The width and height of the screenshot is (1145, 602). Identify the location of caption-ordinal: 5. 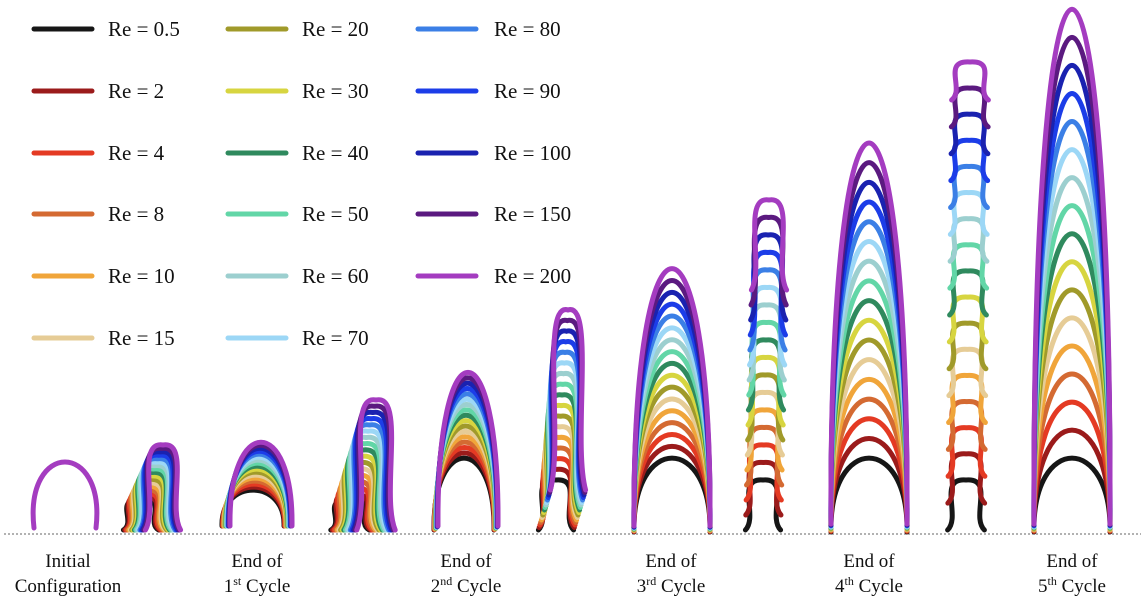
(1043, 586).